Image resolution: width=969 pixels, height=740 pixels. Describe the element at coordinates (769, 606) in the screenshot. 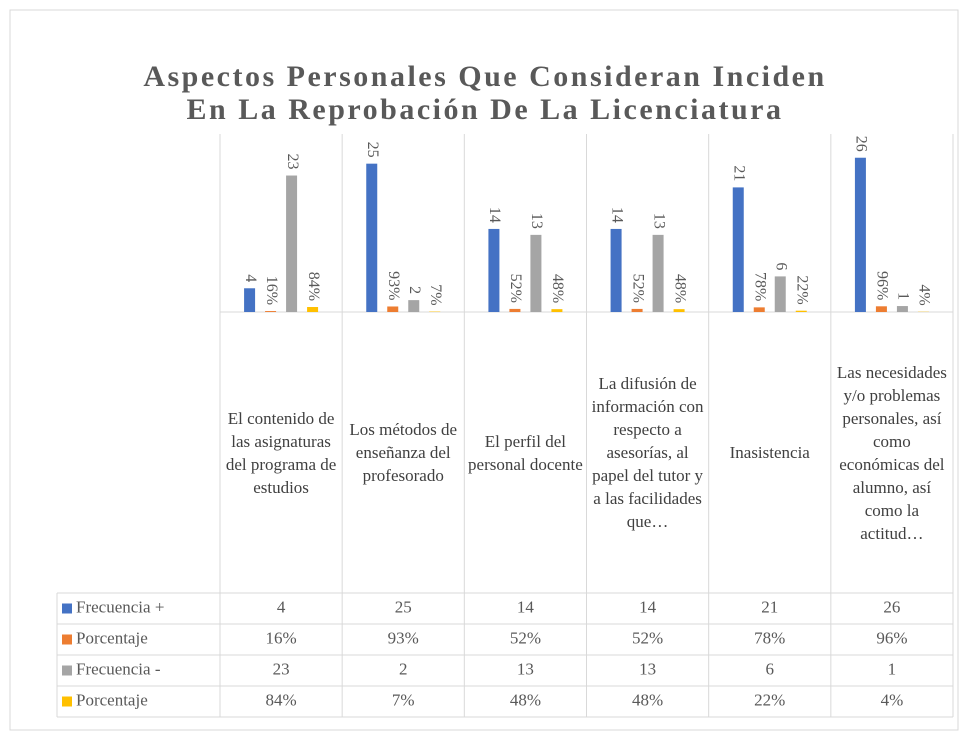

I see `table-cell: 21` at that location.